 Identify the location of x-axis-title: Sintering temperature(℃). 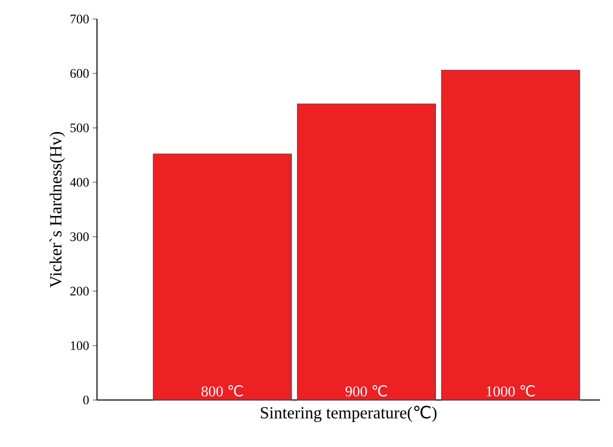
(348, 414).